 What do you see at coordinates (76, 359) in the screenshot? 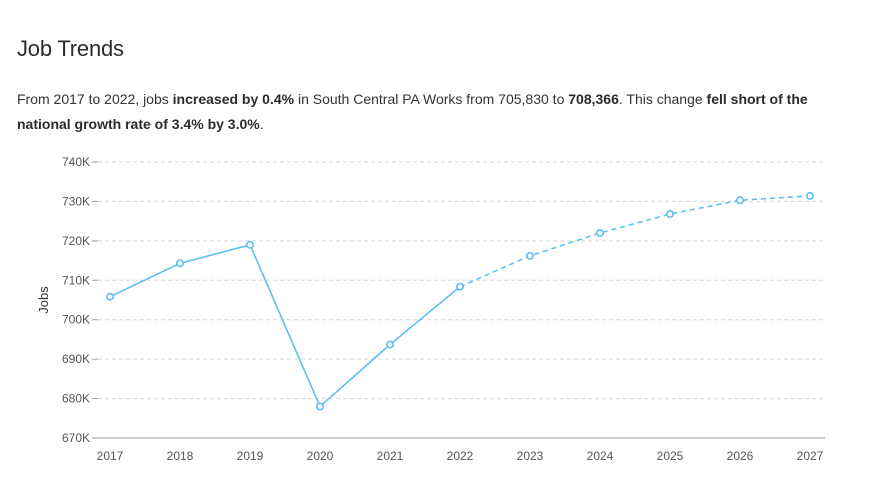
I see `y-tick-label: 690K` at bounding box center [76, 359].